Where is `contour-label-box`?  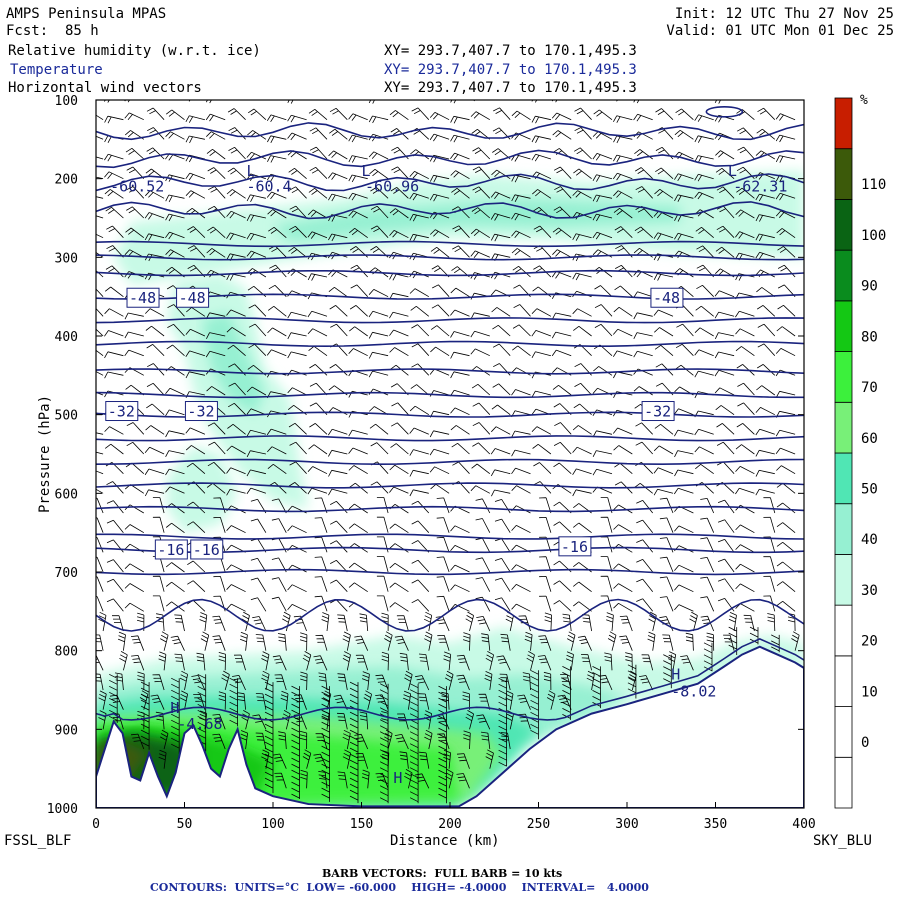 contour-label-box is located at coordinates (193, 297).